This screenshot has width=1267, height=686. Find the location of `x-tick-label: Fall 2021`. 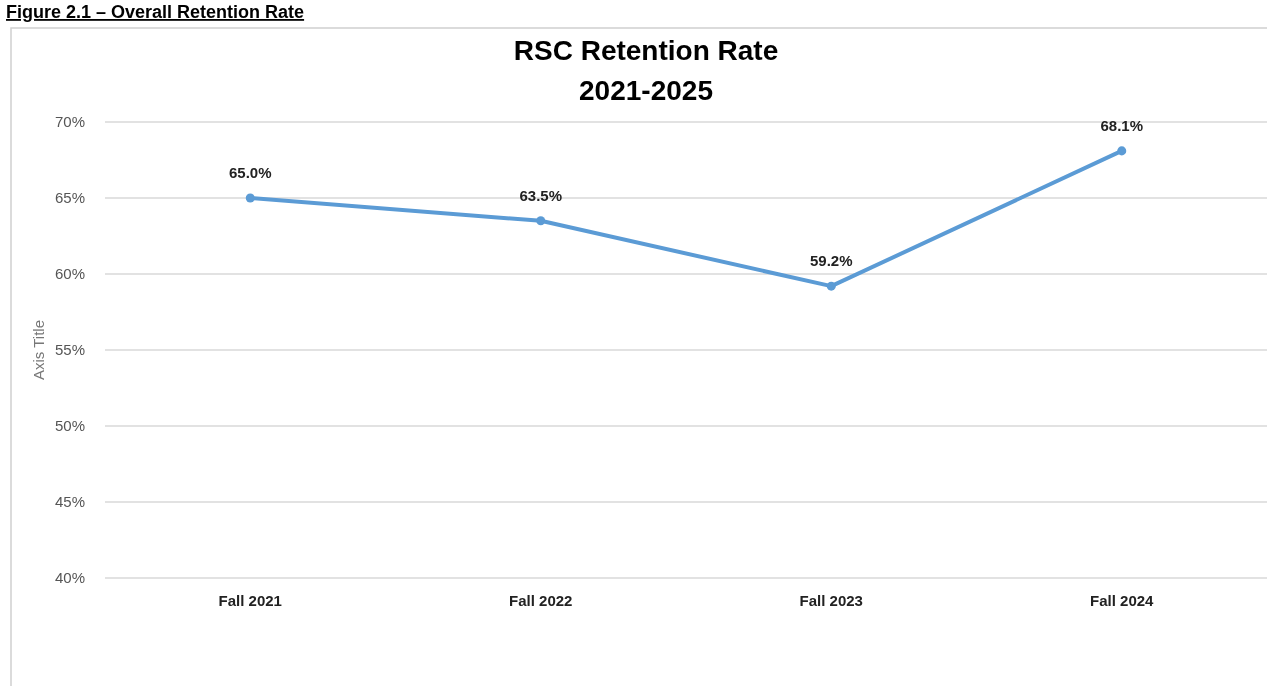

x-tick-label: Fall 2021 is located at coordinates (250, 600).